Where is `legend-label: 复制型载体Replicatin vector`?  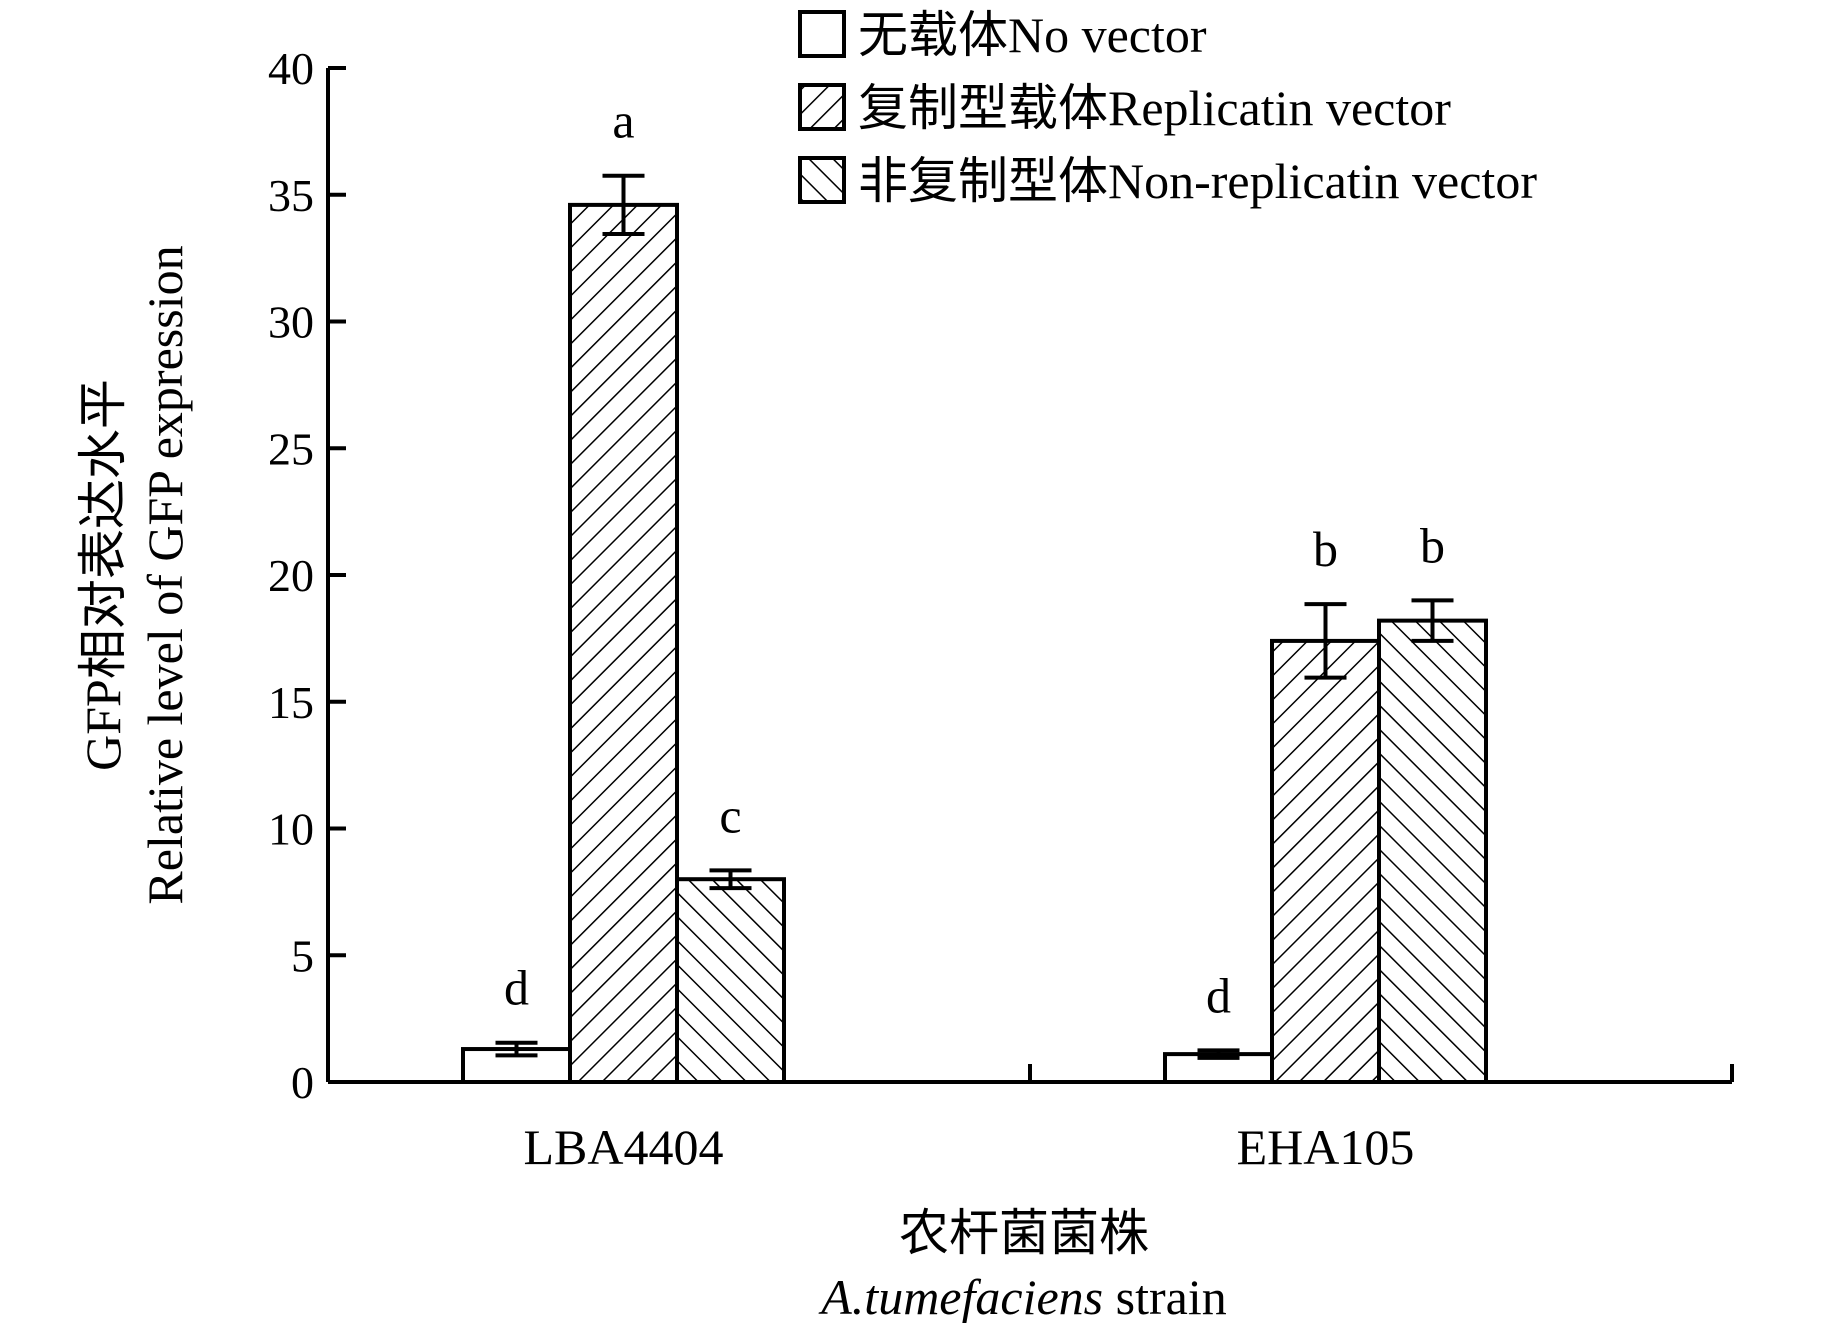
legend-label: 复制型载体Replicatin vector is located at coordinates (1154, 108).